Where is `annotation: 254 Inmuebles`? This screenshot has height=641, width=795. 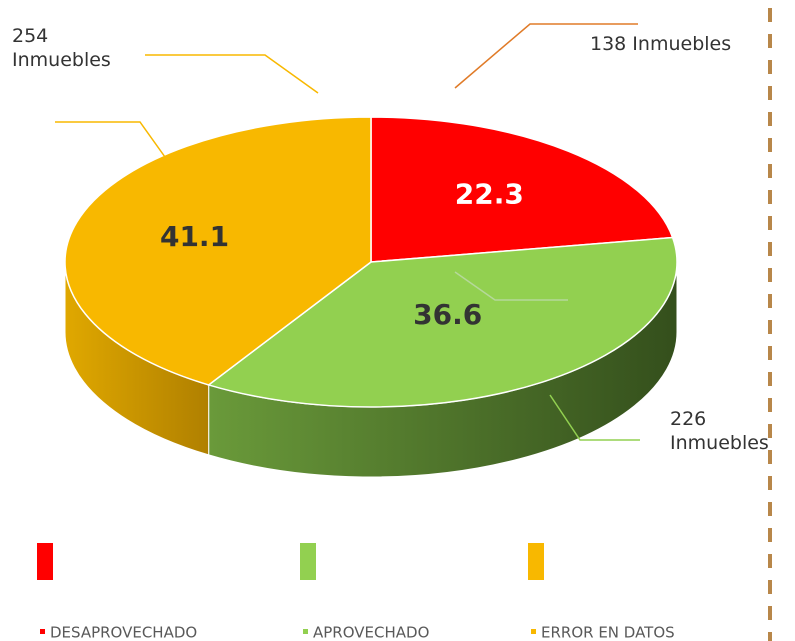
annotation: 254 Inmuebles is located at coordinates (61, 48).